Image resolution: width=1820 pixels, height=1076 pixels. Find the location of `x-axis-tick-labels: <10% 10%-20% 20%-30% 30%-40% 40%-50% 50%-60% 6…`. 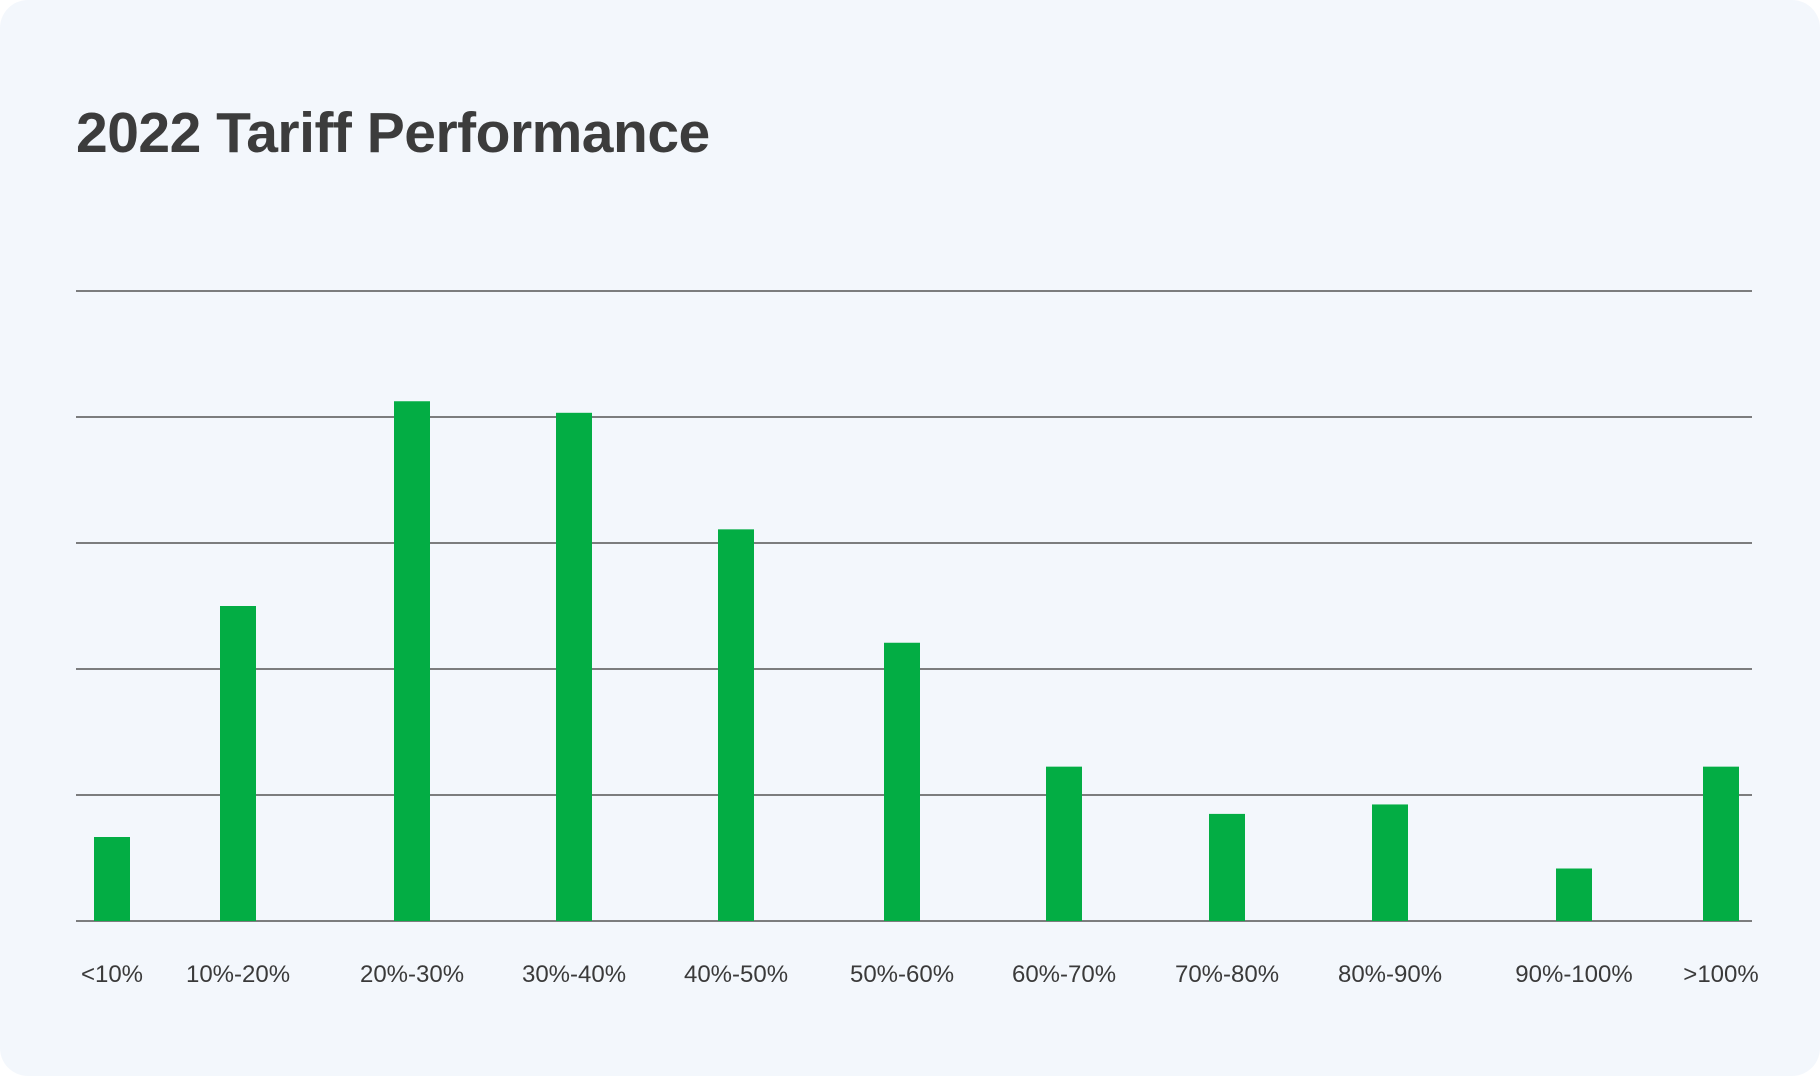

x-axis-tick-labels: <10% 10%-20% 20%-30% 30%-40% 40%-50% 50%-60% 6… is located at coordinates (920, 974).